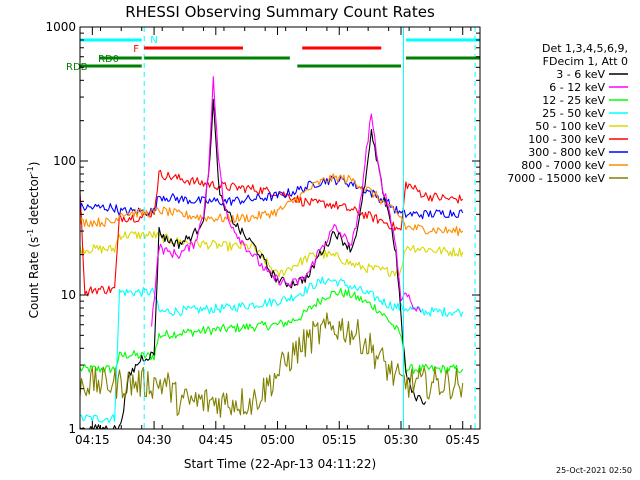  I want to click on legend-entry-label: 6 - 12 keV, so click(577, 87).